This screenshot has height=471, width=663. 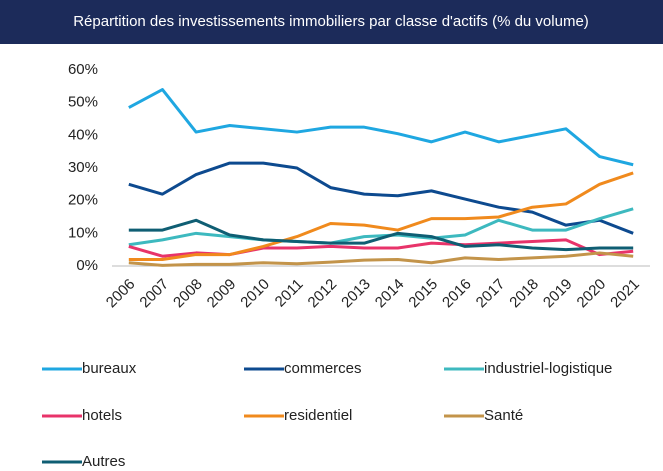 I want to click on legend-label: residentiel, so click(x=318, y=415).